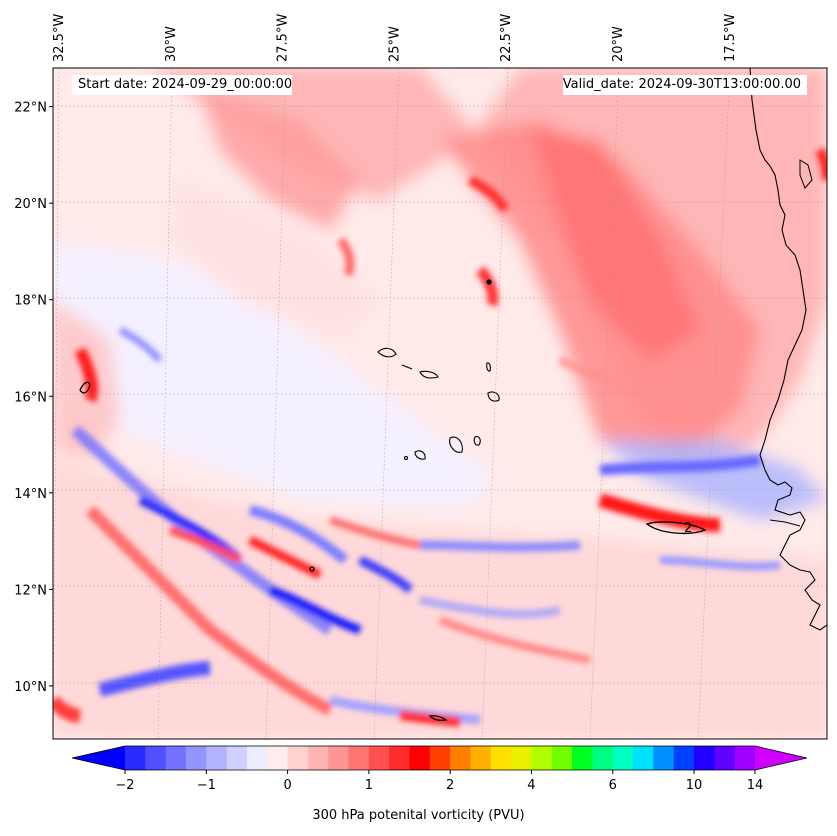  What do you see at coordinates (684, 85) in the screenshot?
I see `valid-date-label: Valid_date: 2024-09-30T13:00:00.00` at bounding box center [684, 85].